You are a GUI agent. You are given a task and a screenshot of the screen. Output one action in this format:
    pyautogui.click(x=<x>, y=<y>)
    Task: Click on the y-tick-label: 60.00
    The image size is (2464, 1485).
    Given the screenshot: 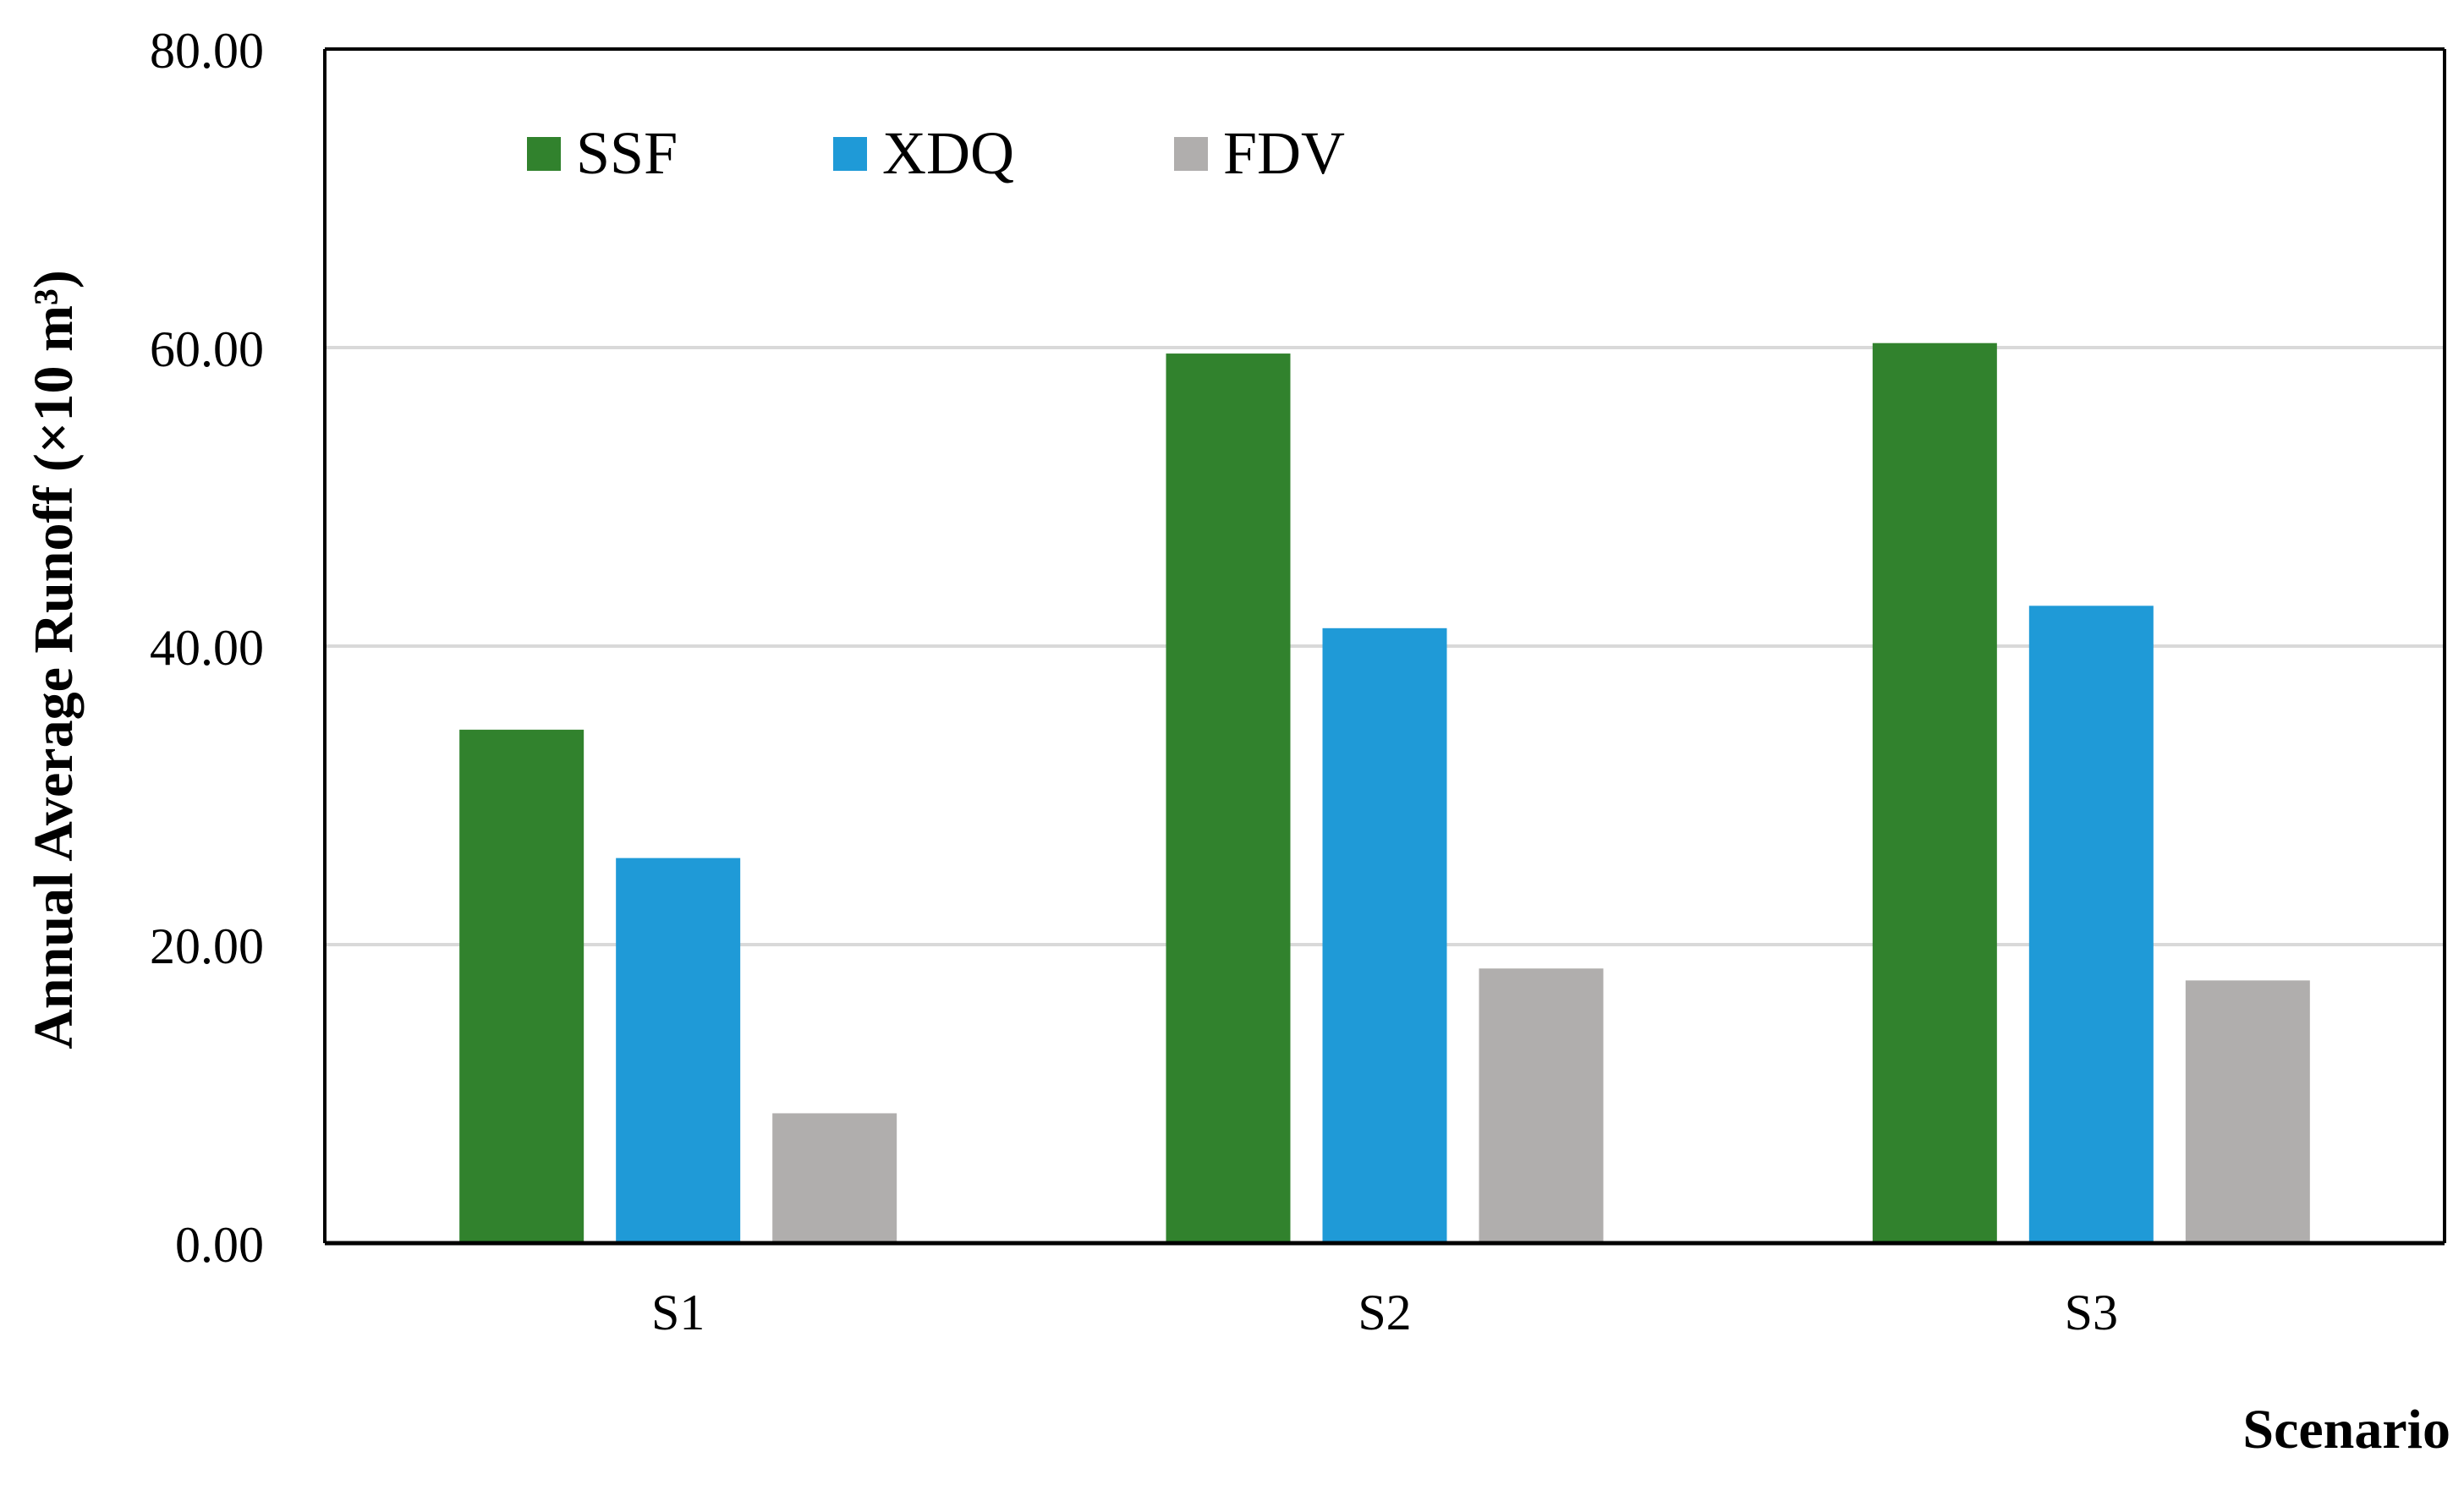 What is the action you would take?
    pyautogui.click(x=207, y=349)
    